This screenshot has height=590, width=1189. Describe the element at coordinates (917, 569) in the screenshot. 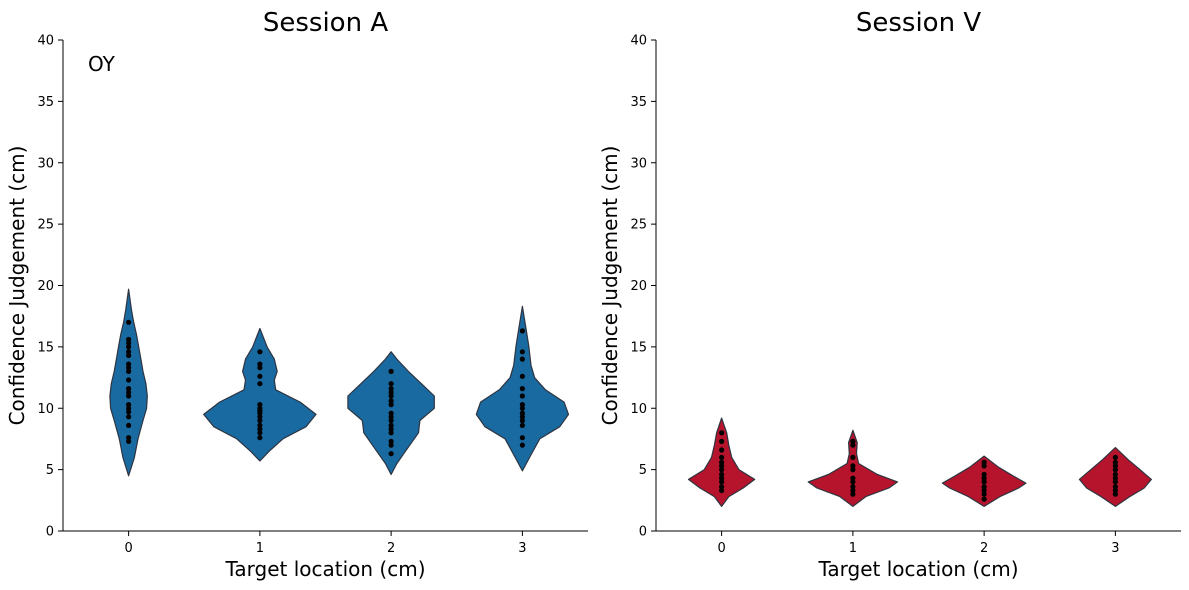

I see `x-axis-label: Target location (cm)` at that location.